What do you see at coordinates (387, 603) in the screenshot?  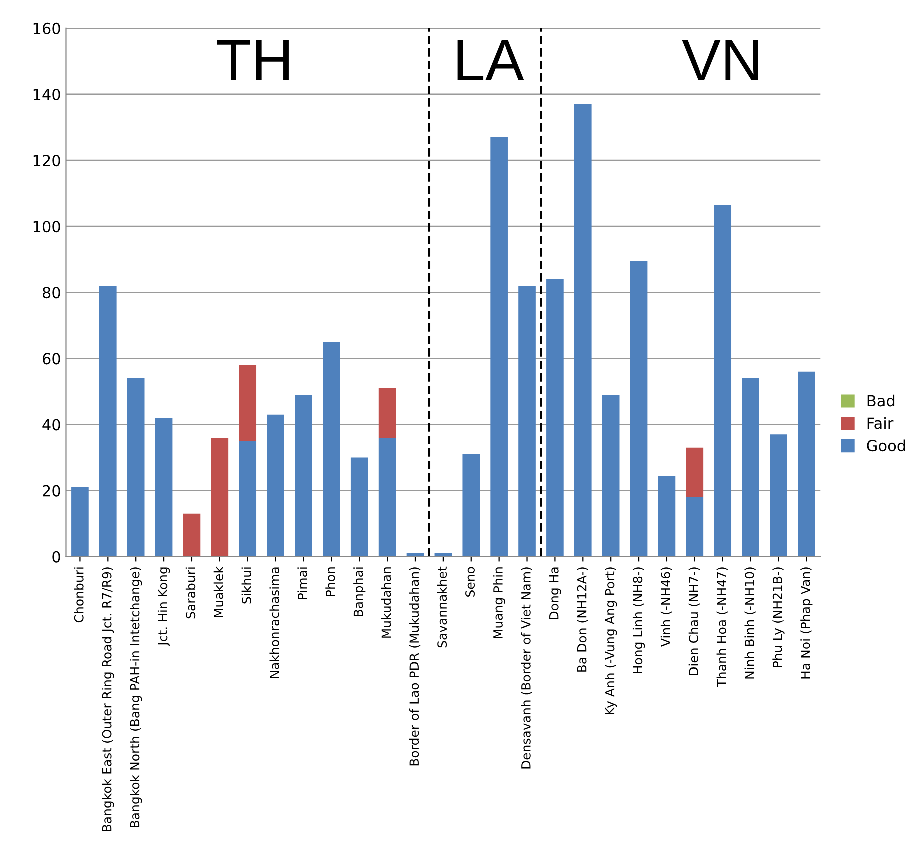 I see `x-tick-label: Mukudahan` at bounding box center [387, 603].